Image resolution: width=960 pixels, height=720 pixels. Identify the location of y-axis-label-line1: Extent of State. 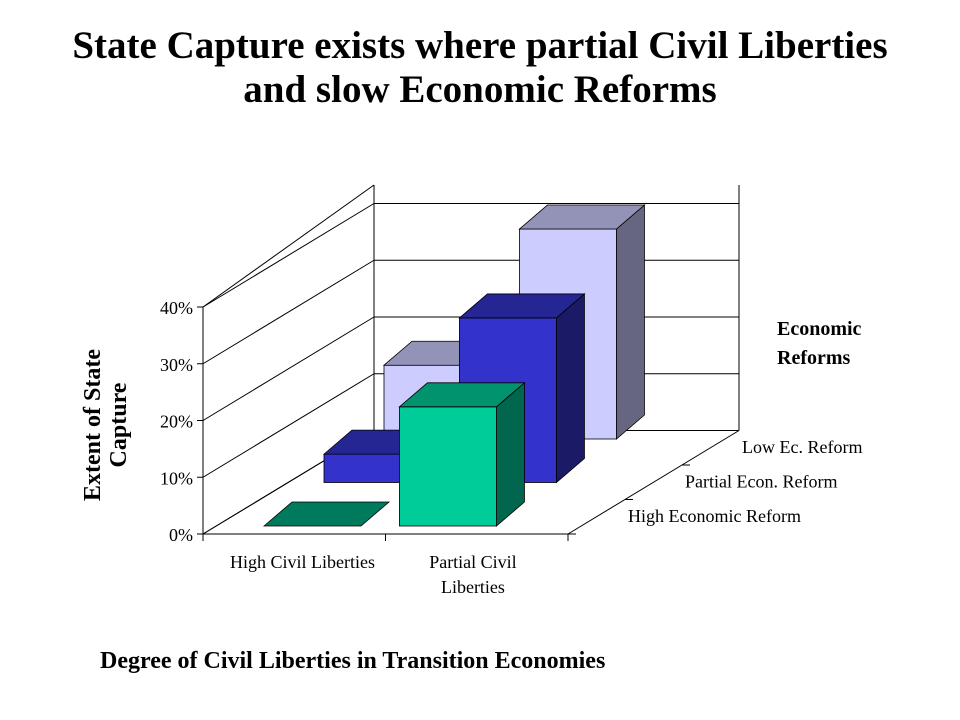
(93, 425).